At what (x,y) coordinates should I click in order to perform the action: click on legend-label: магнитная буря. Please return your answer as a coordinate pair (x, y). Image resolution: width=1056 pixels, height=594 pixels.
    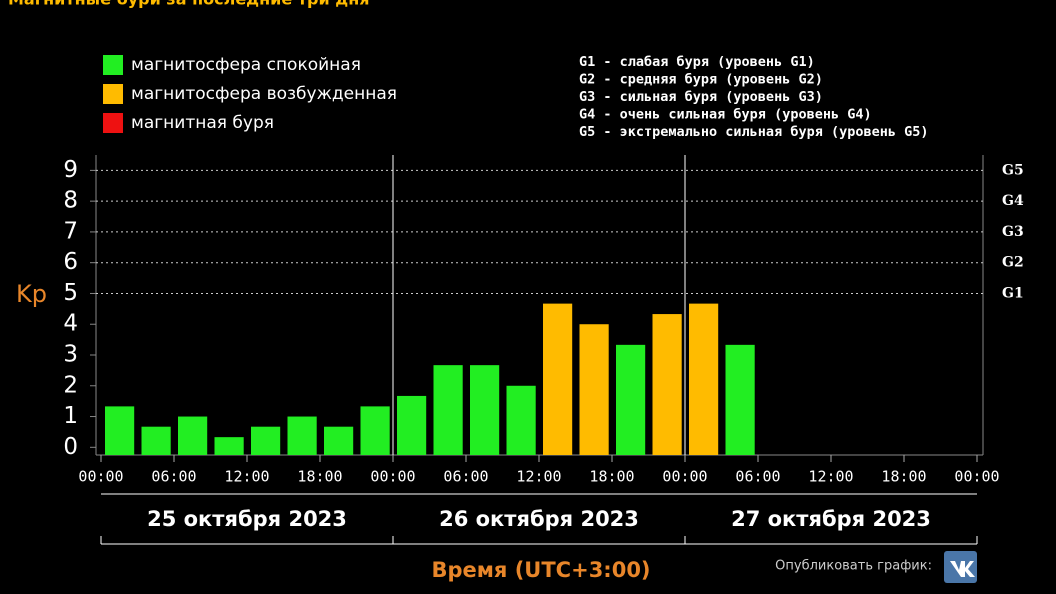
    Looking at the image, I should click on (202, 123).